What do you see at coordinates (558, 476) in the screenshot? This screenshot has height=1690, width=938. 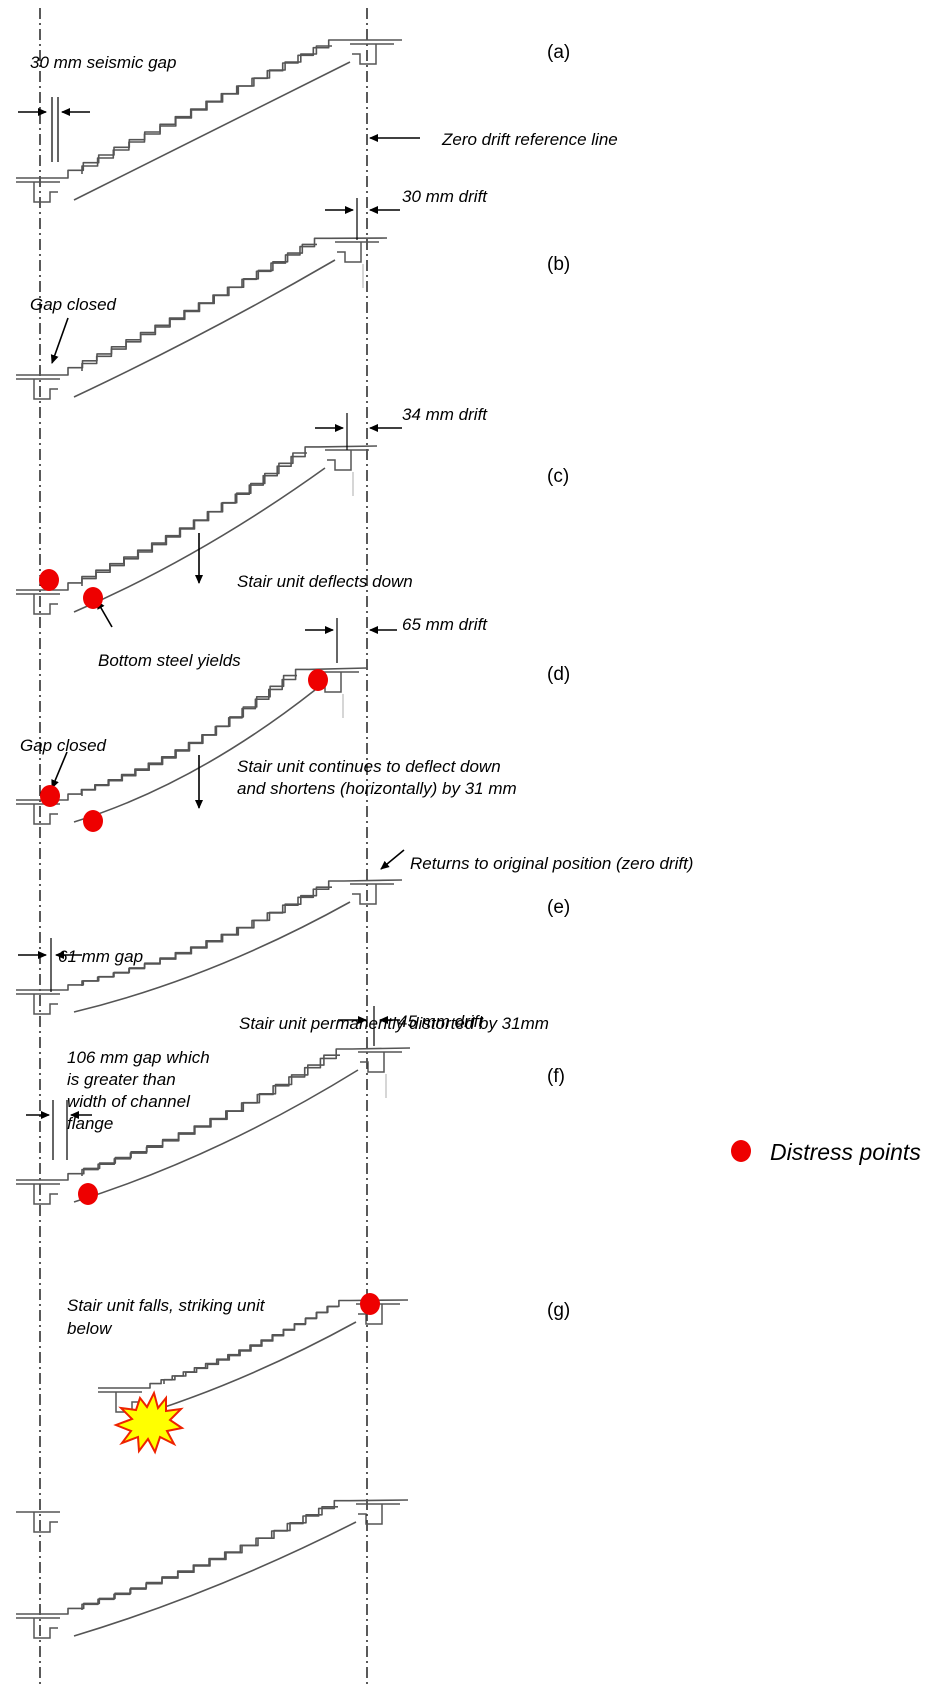 I see `panel-label: (c)` at bounding box center [558, 476].